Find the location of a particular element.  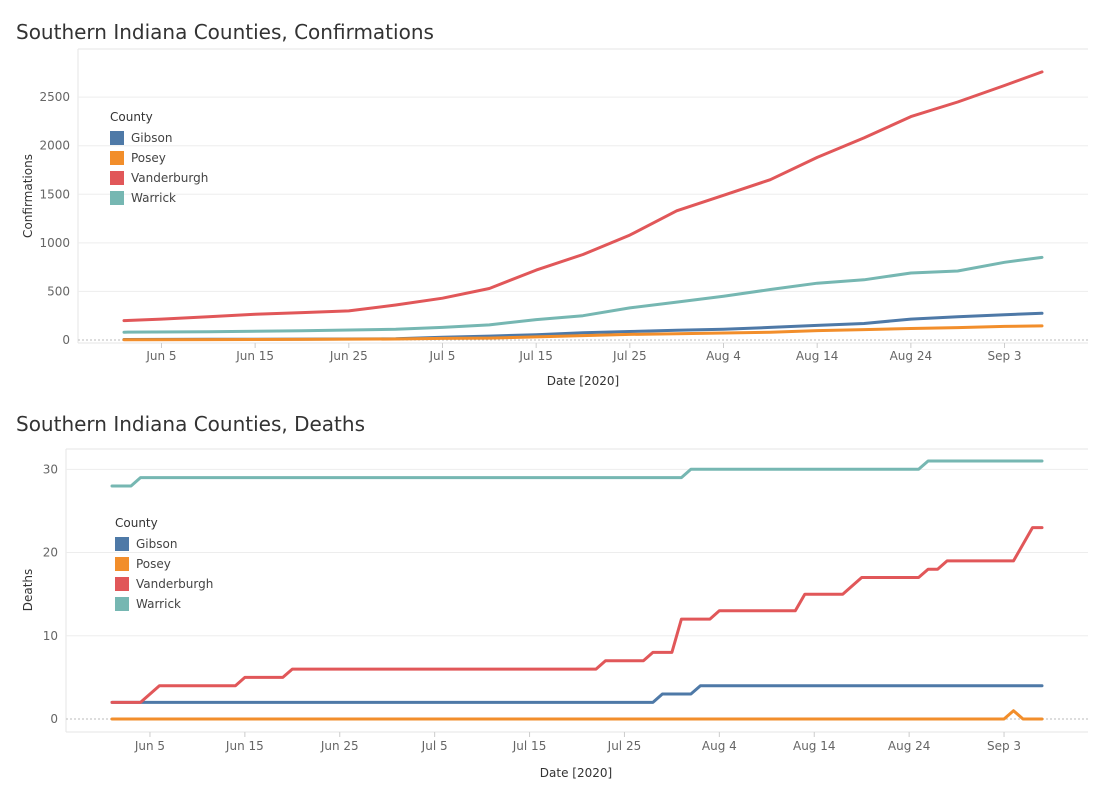

conf-y-tick-label: 1000 is located at coordinates (54, 243).